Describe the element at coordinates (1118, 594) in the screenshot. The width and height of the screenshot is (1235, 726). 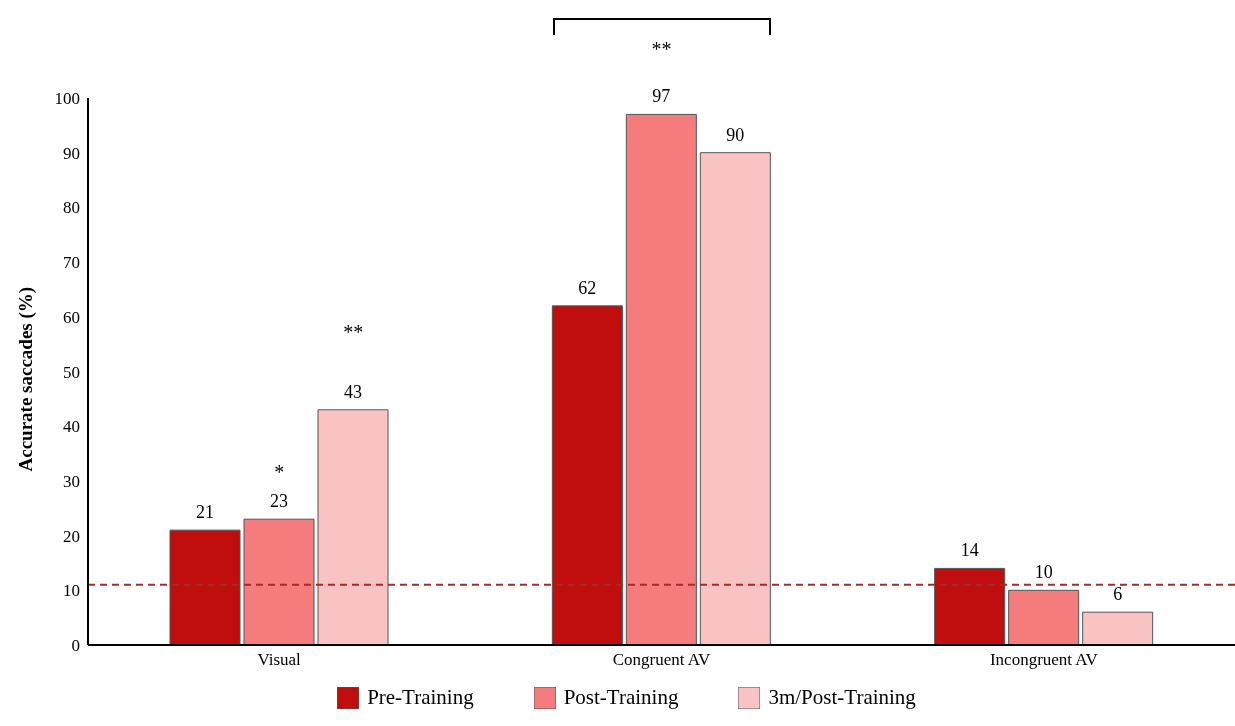
I see `data-label: 6` at that location.